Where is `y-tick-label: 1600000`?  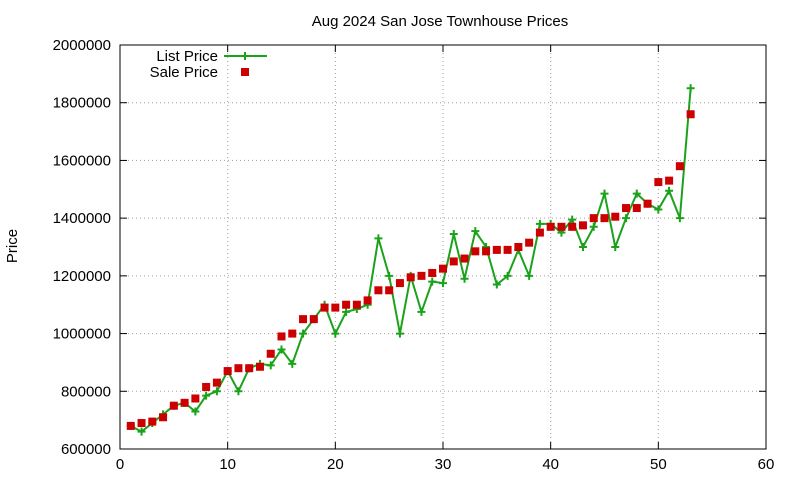
y-tick-label: 1600000 is located at coordinates (82, 160).